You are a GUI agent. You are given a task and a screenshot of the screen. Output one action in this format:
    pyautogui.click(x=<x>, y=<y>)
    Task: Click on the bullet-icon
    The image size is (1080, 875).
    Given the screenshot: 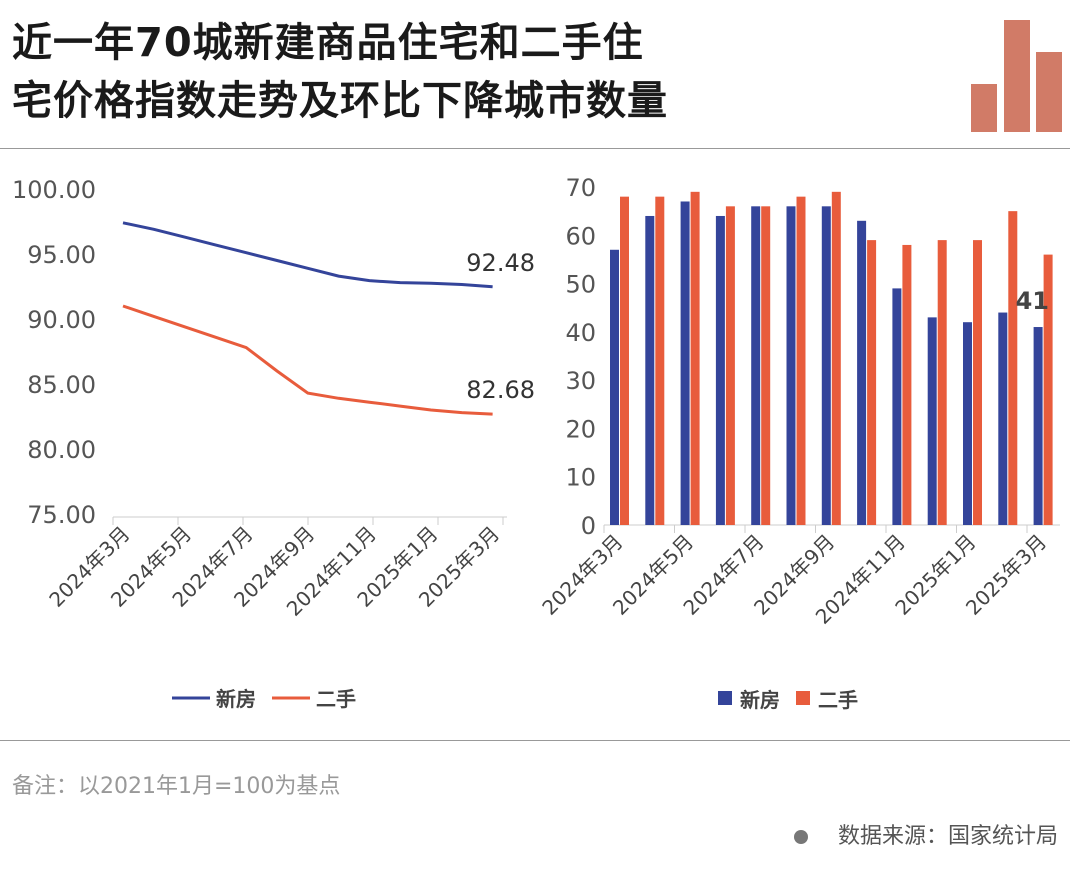 What is the action you would take?
    pyautogui.click(x=800, y=837)
    